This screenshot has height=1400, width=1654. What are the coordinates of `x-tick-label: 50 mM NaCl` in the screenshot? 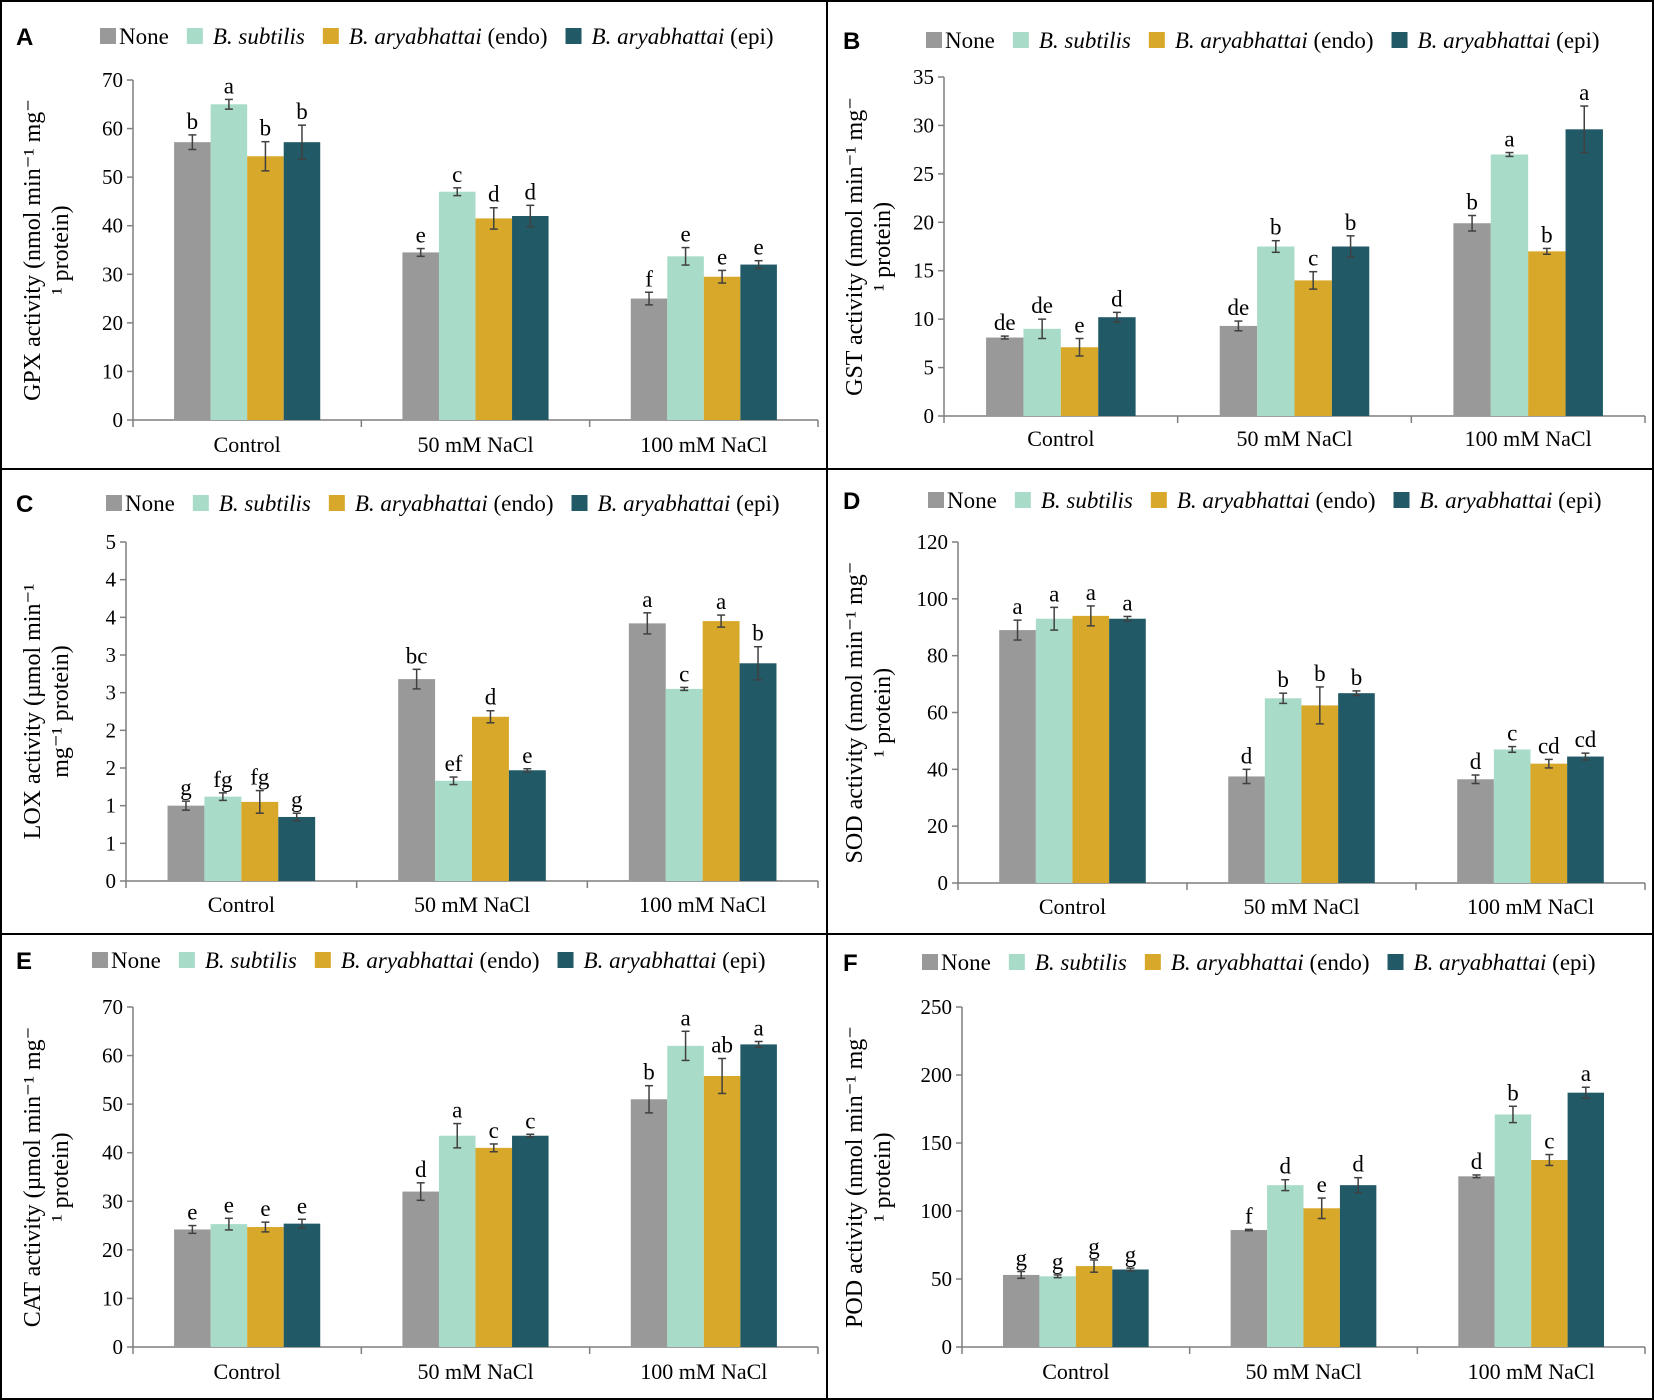 It's located at (1294, 438).